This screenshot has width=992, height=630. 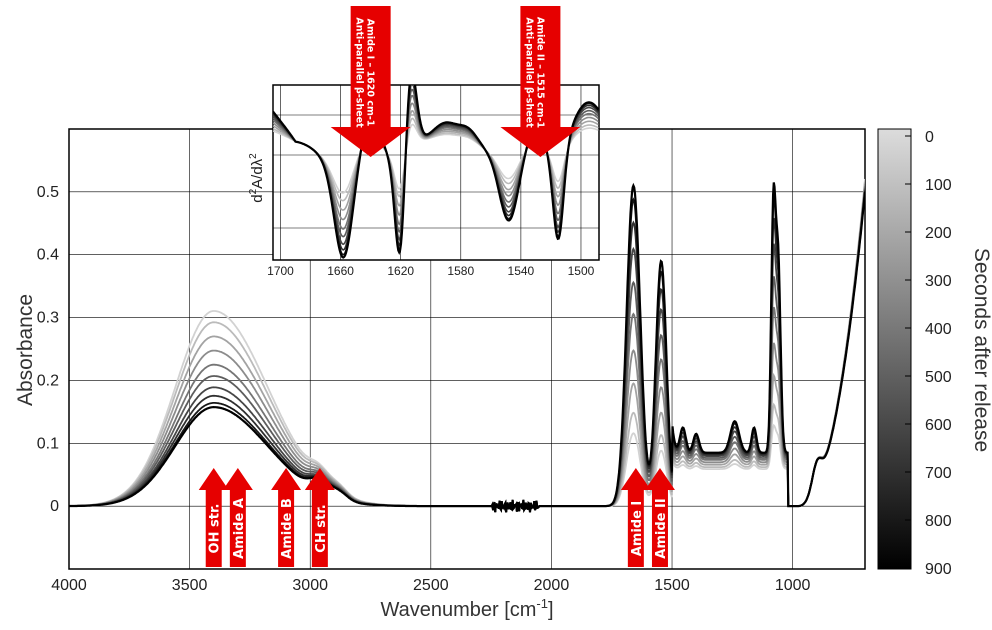 I want to click on inset-x-tick-label: 1500, so click(x=581, y=271).